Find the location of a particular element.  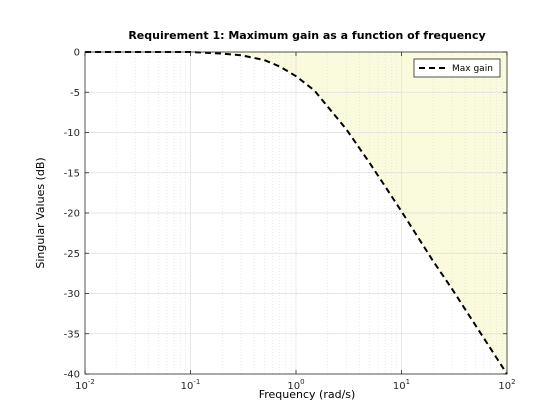

x-tick-label-exponent: -2 is located at coordinates (91, 382).